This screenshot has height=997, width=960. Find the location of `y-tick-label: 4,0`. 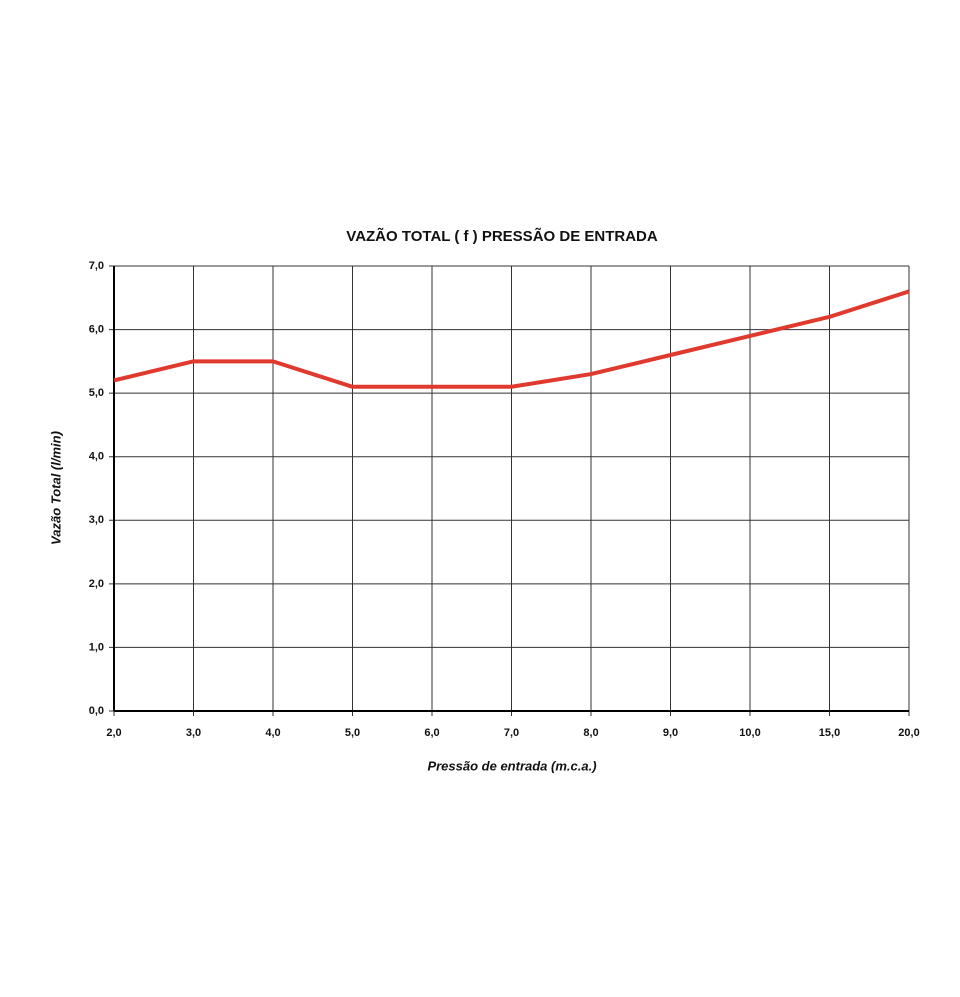

y-tick-label: 4,0 is located at coordinates (96, 457).